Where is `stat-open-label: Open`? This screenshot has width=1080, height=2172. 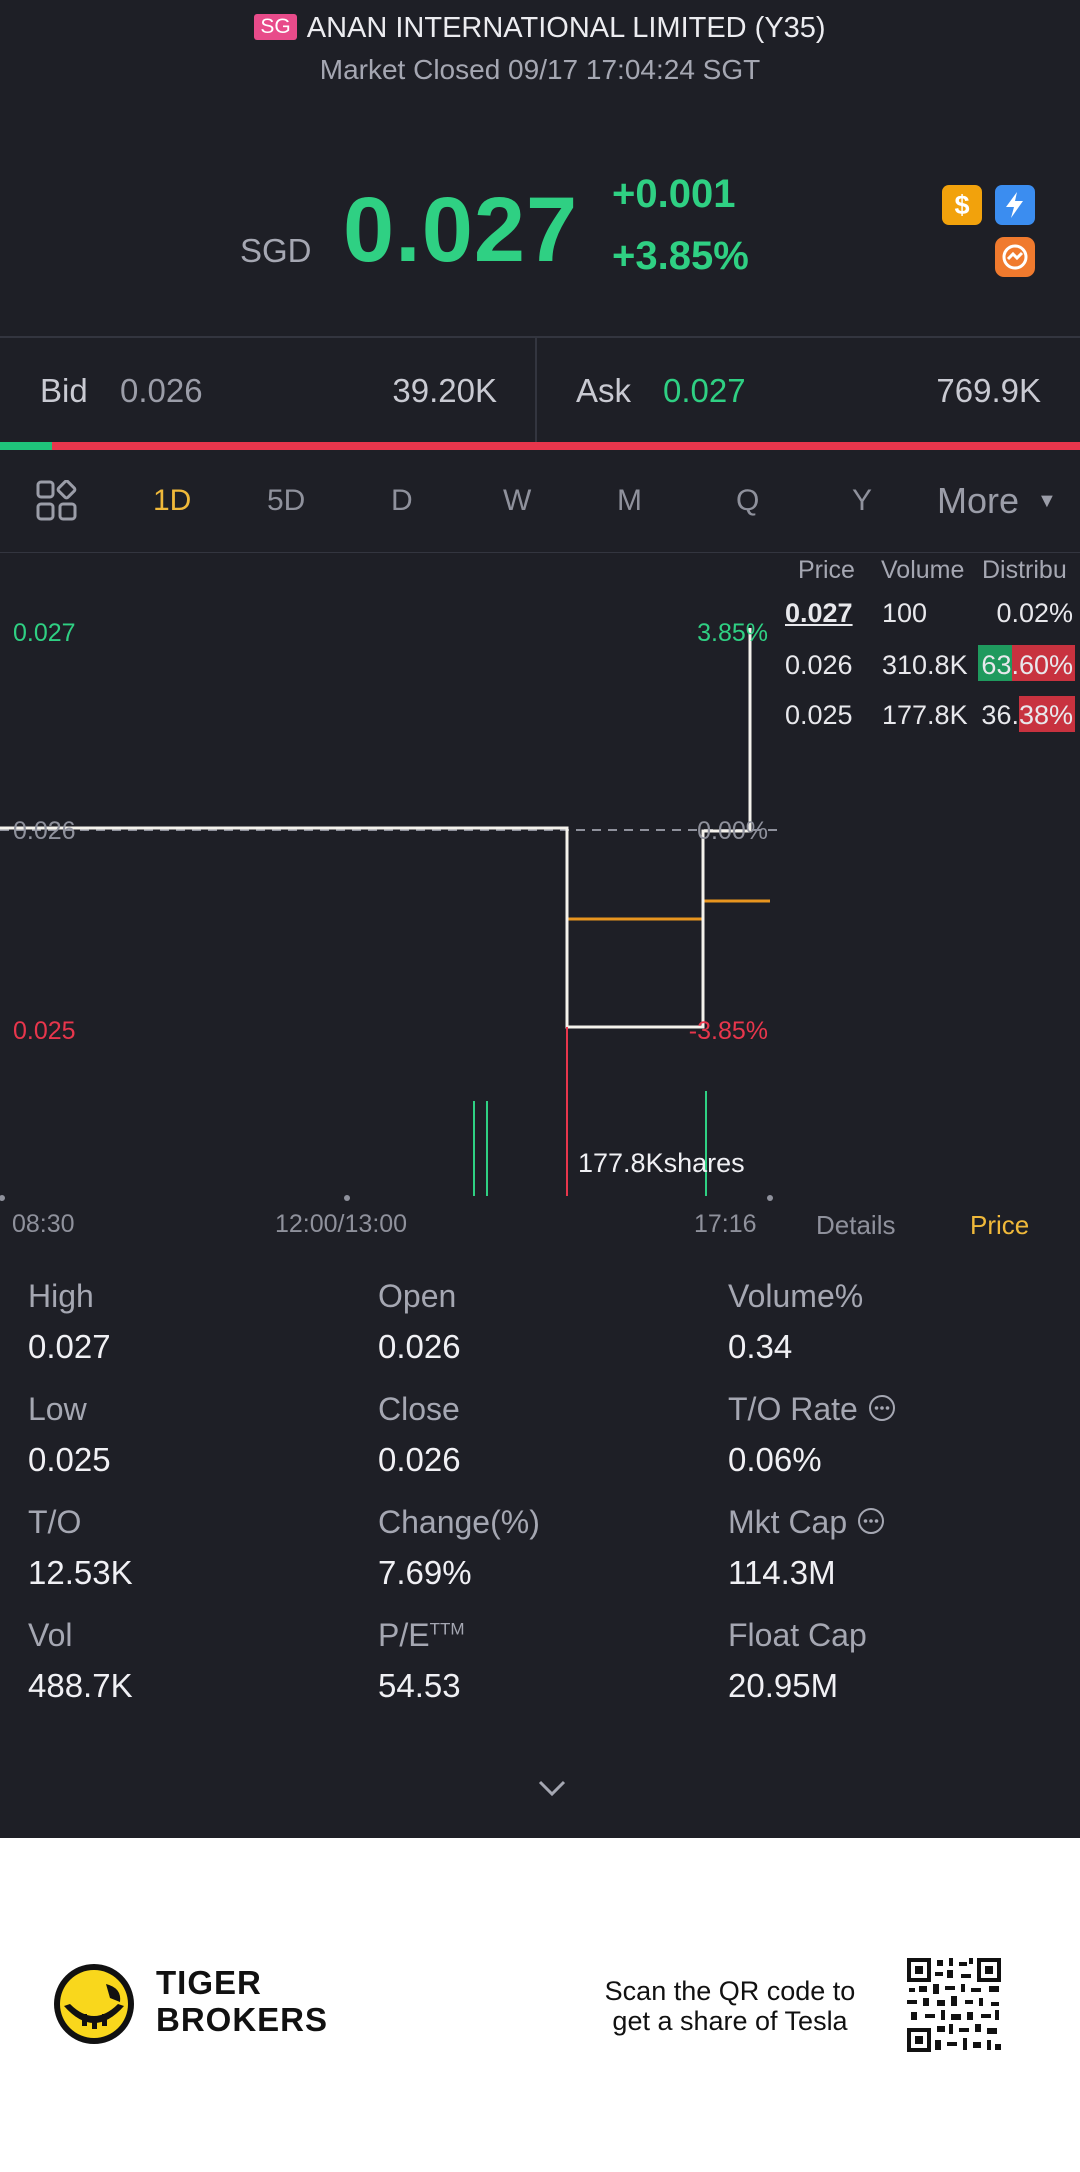
stat-open-label: Open is located at coordinates (417, 1296).